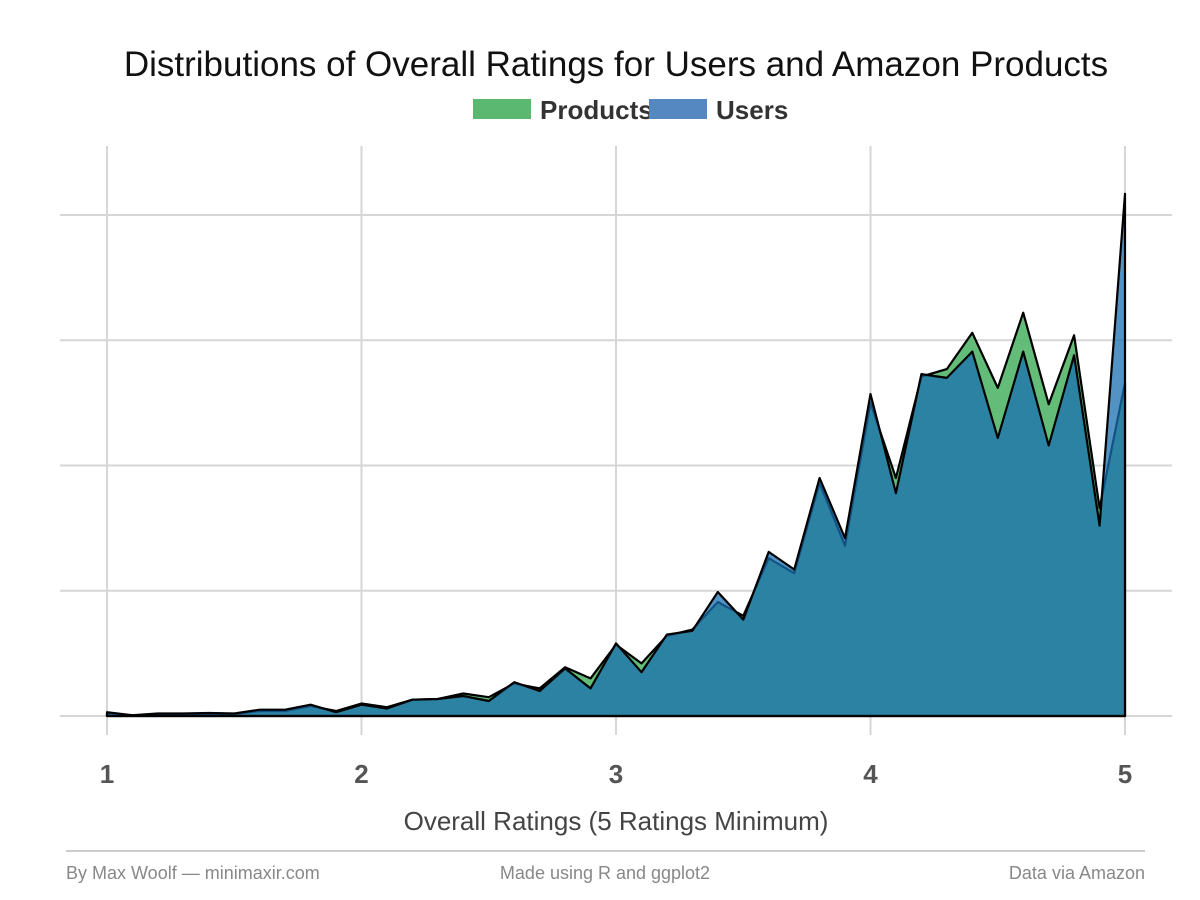  I want to click on x-tick-label: 3, so click(616, 774).